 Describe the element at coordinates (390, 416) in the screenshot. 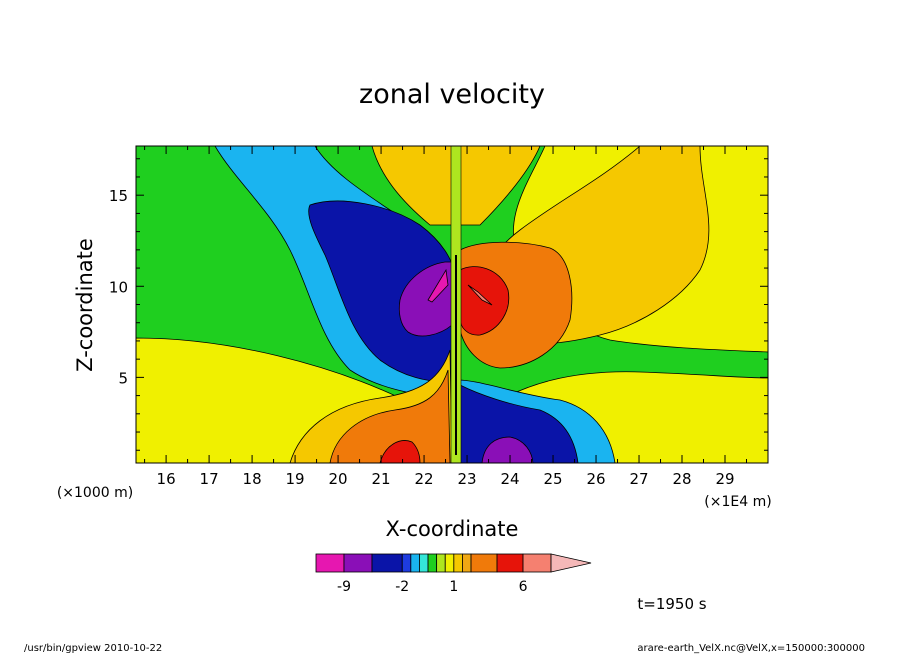

I see `contour-darkorange-lower-left` at that location.